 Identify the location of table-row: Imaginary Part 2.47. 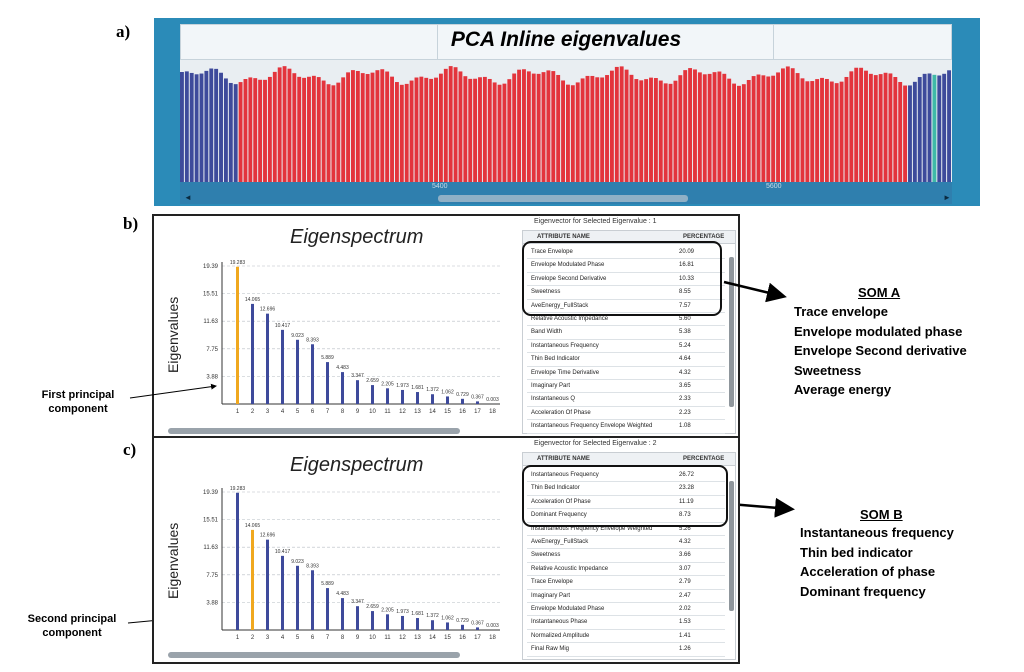
(625, 596).